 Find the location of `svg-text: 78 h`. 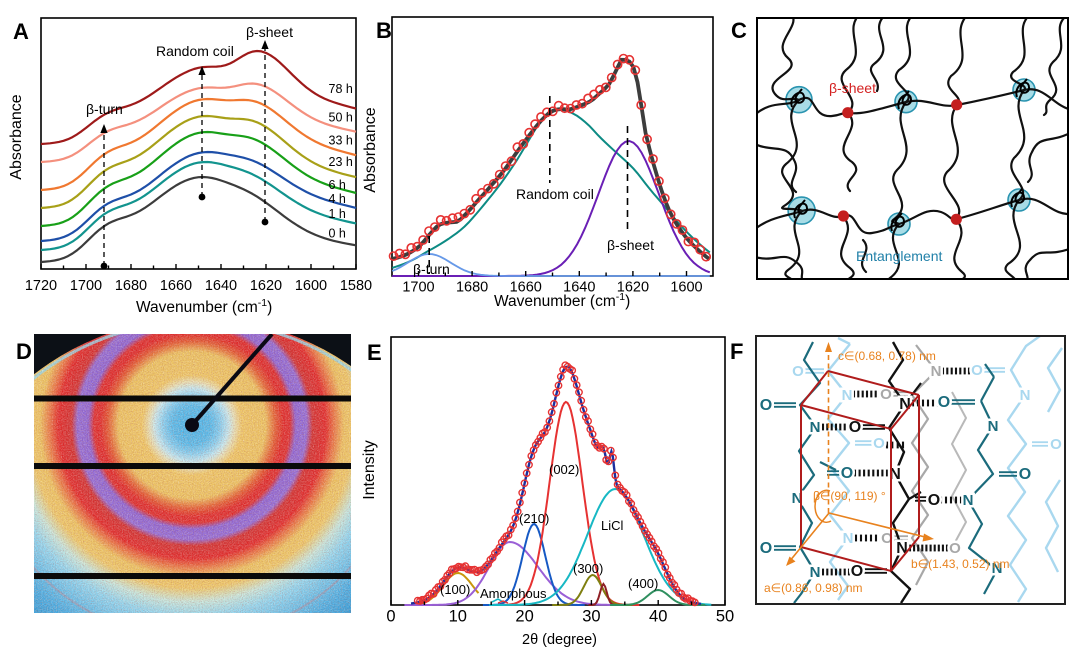

svg-text: 78 h is located at coordinates (341, 89).